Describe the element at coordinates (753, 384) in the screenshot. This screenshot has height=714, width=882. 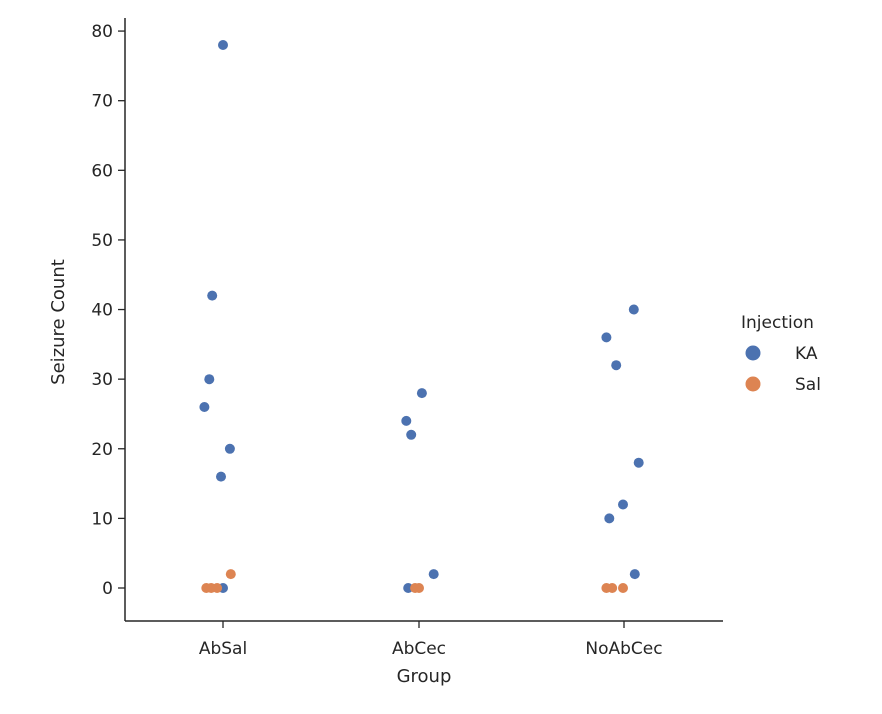
I see `legend-marker-sal` at that location.